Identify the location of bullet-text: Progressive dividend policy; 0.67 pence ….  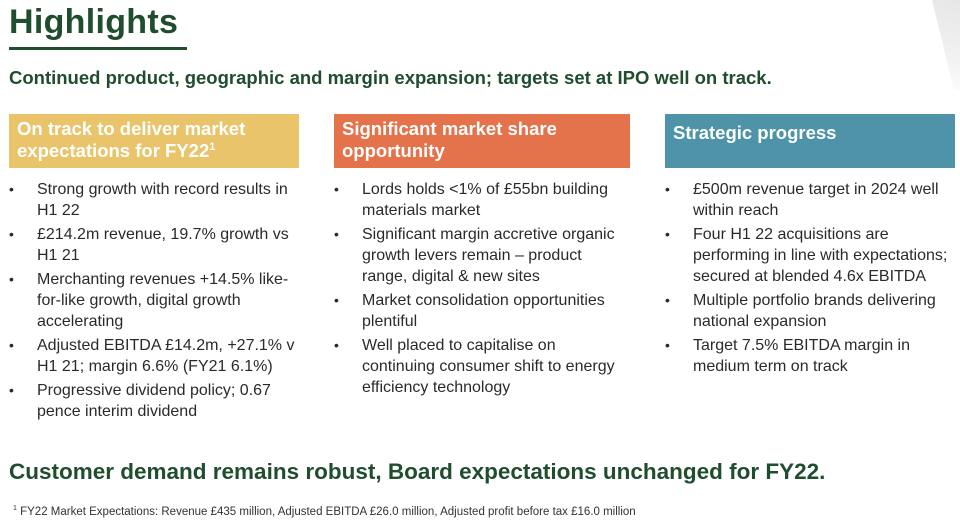
(154, 401).